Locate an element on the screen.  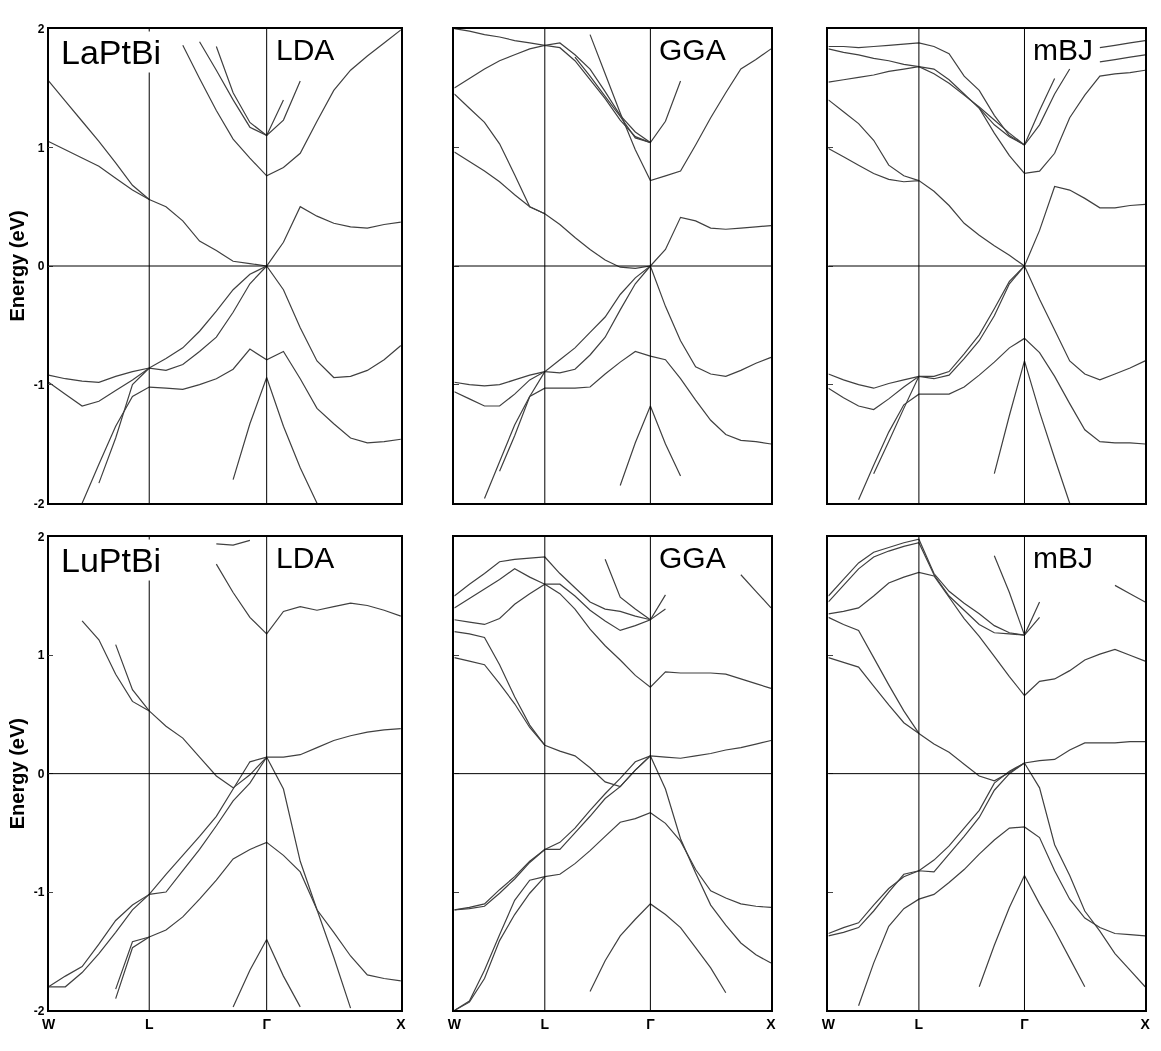
annotation: LuPtBi is located at coordinates (111, 560).